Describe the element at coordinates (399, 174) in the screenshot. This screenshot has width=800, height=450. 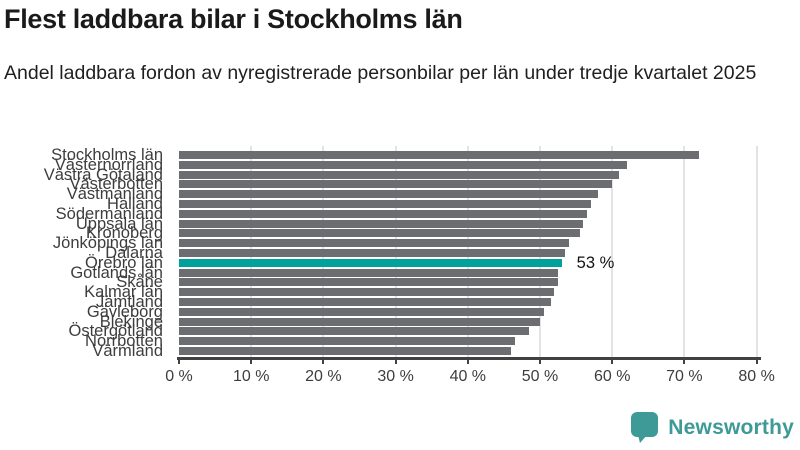
I see `bar-Västra Götaland` at that location.